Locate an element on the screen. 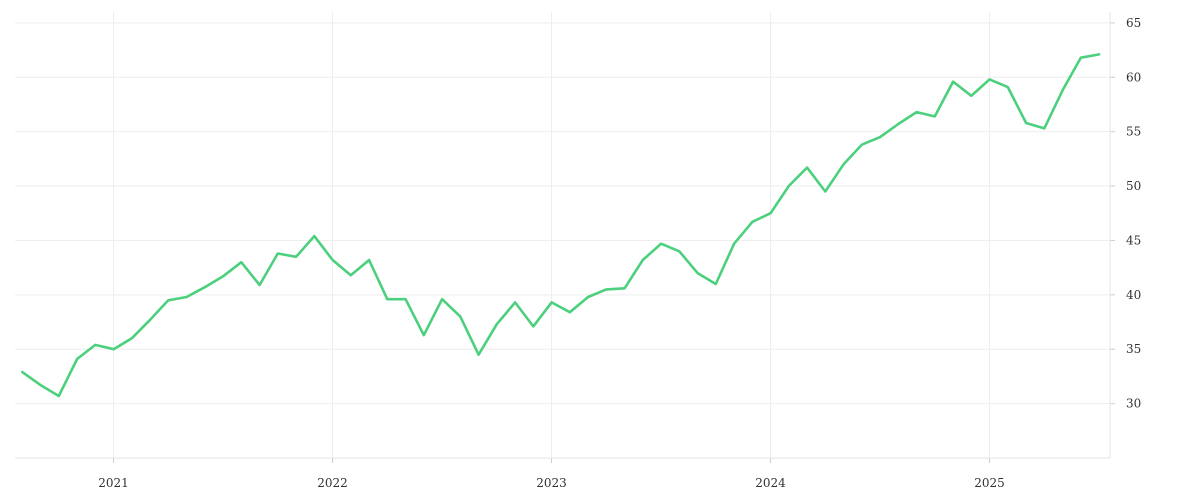 This screenshot has height=500, width=1200. y-tick-label: 60 is located at coordinates (1133, 77).